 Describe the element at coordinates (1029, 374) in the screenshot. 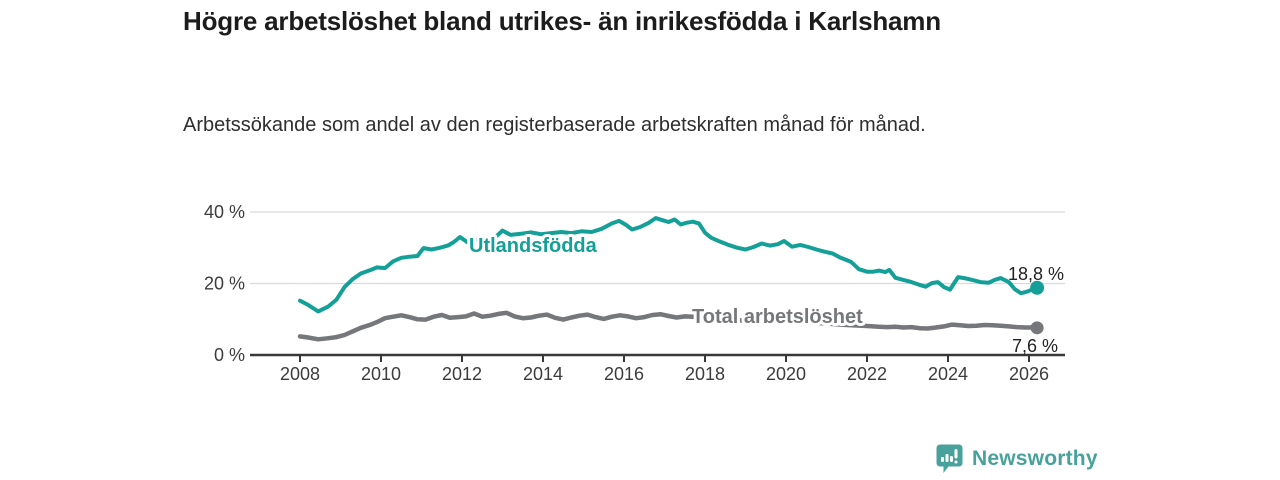

I see `x-tick-label-2026: 2026` at that location.